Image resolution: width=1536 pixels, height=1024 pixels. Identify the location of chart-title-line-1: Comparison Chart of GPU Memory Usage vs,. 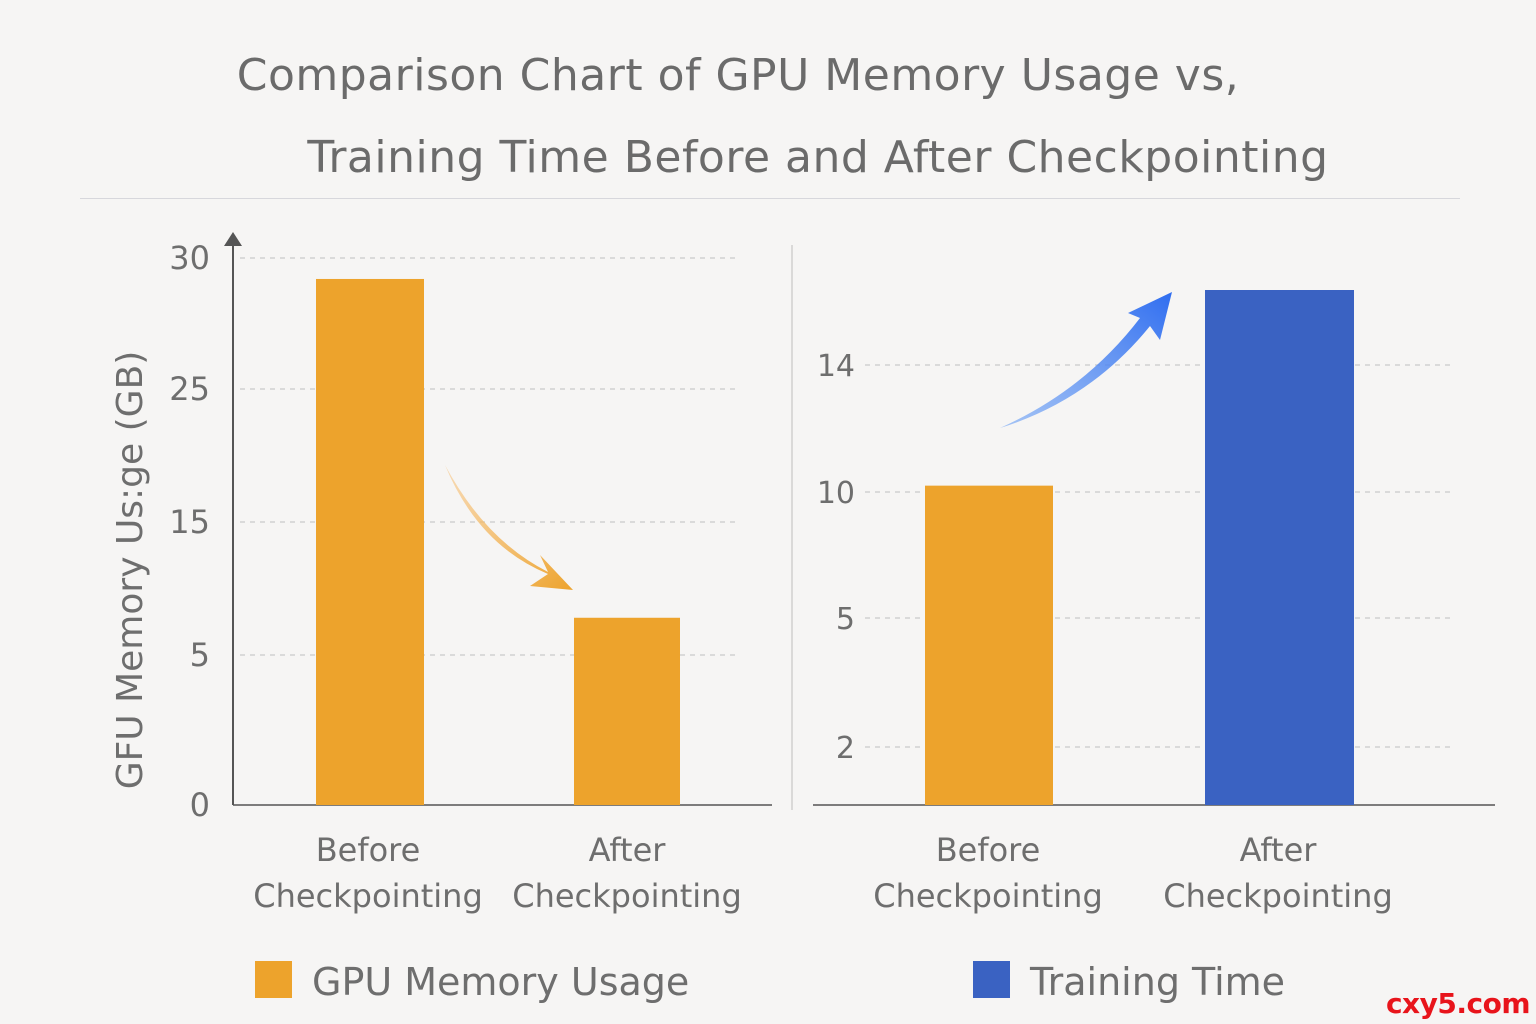
(738, 75).